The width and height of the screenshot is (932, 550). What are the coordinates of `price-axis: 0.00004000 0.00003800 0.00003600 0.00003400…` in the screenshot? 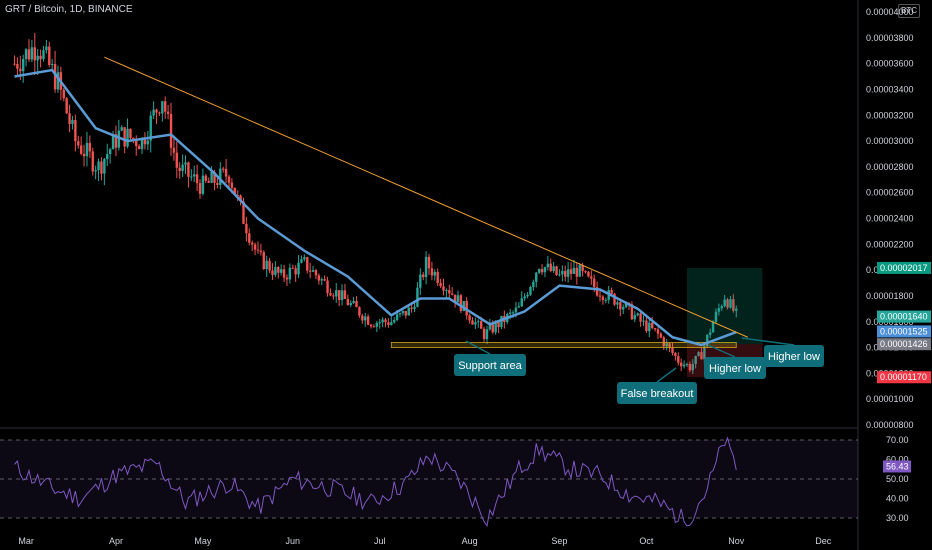 It's located at (898, 218).